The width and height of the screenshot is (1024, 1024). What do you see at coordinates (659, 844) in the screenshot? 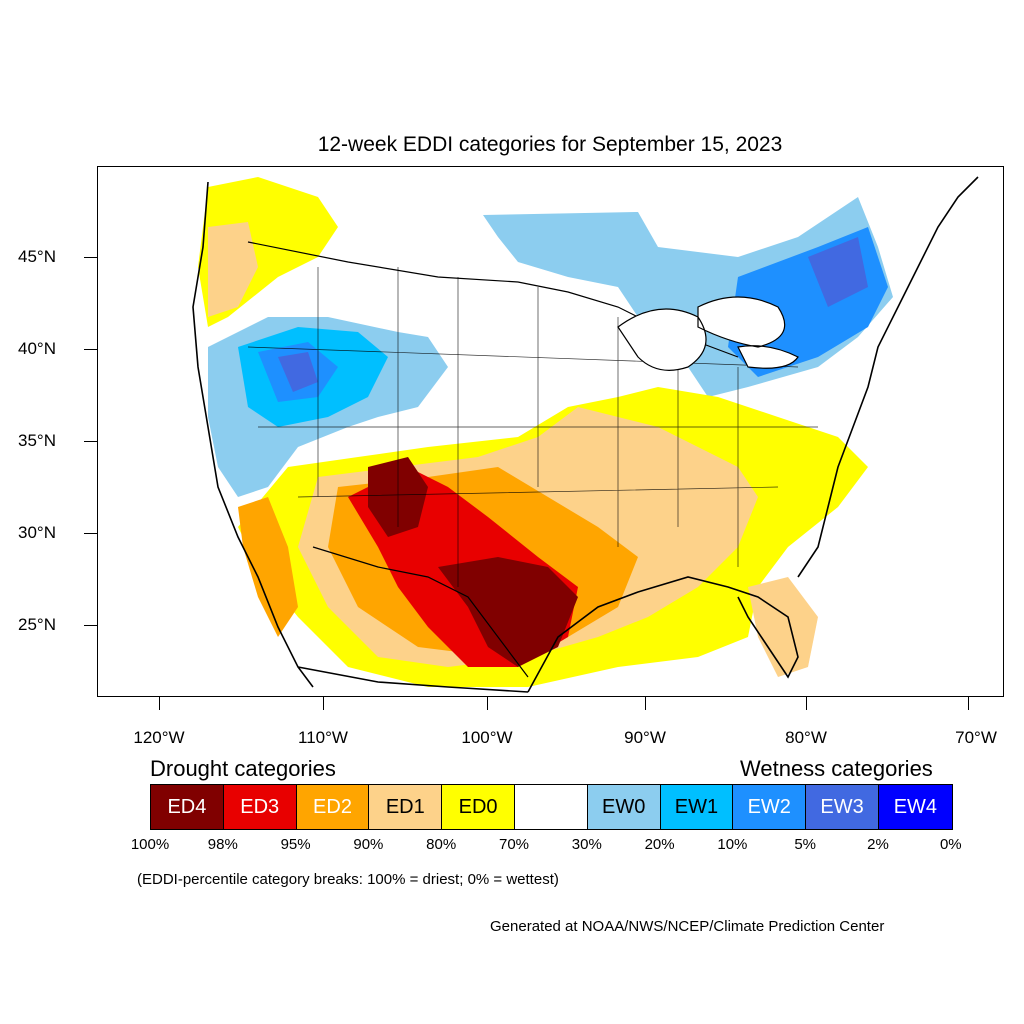
I see `percentile-label: 20%` at bounding box center [659, 844].